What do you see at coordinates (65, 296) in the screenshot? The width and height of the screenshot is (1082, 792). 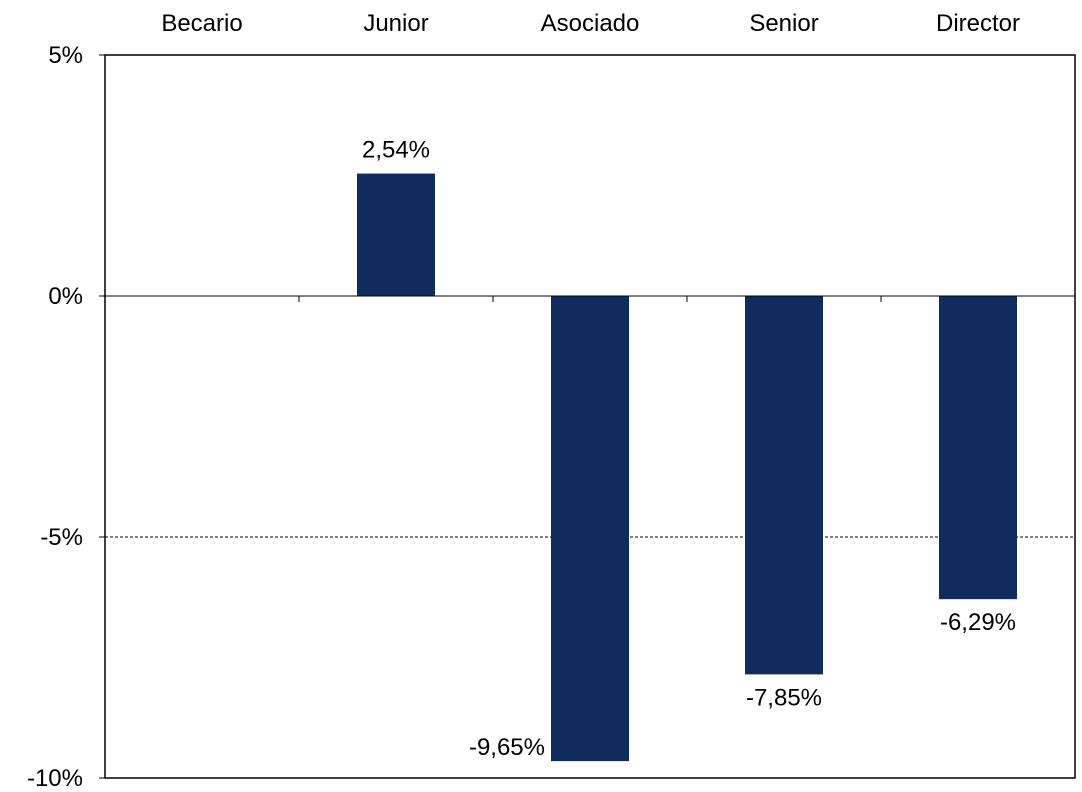 I see `y-tick-label-1: 0%` at bounding box center [65, 296].